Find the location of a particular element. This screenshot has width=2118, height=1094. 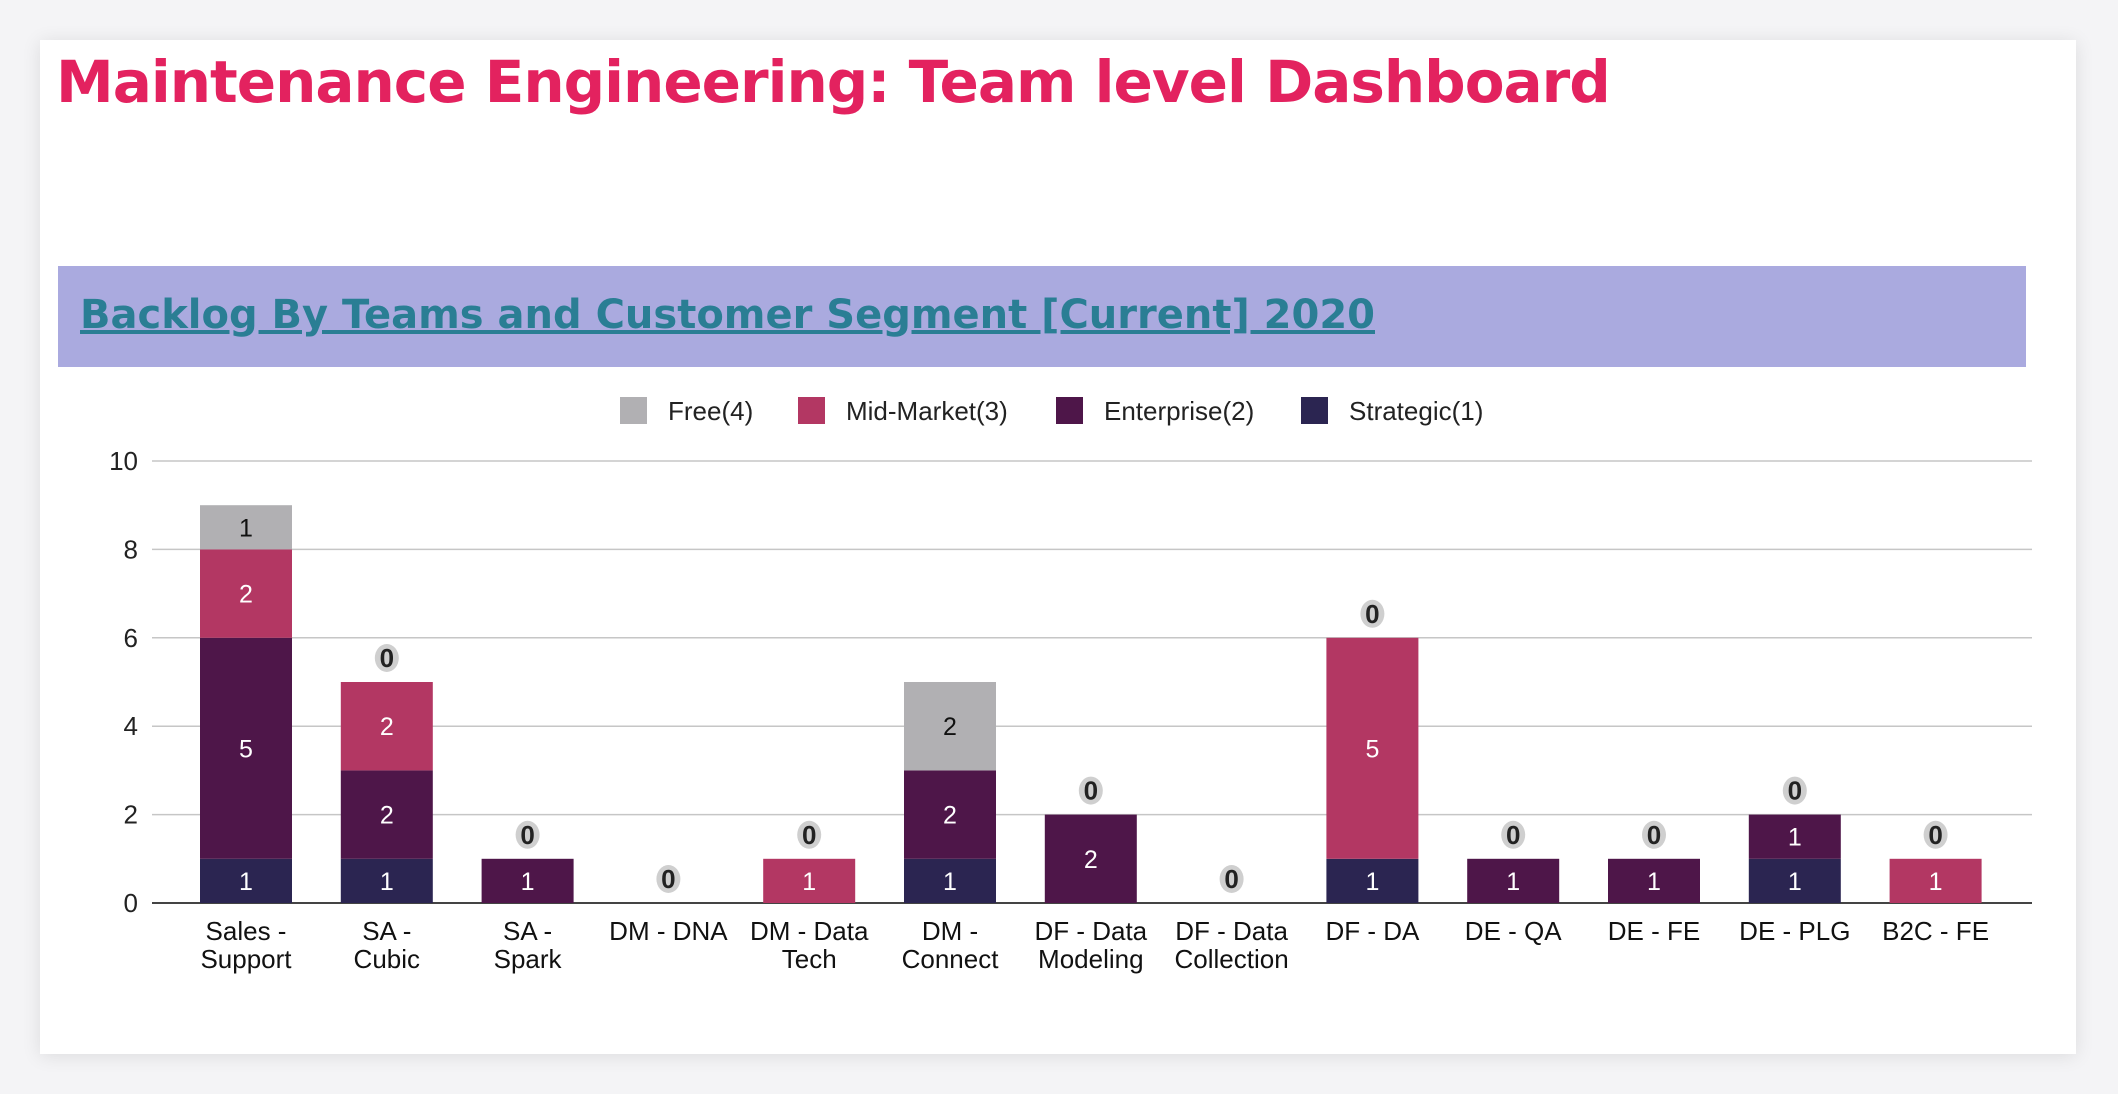

category-label: B2C - FE is located at coordinates (1935, 931).